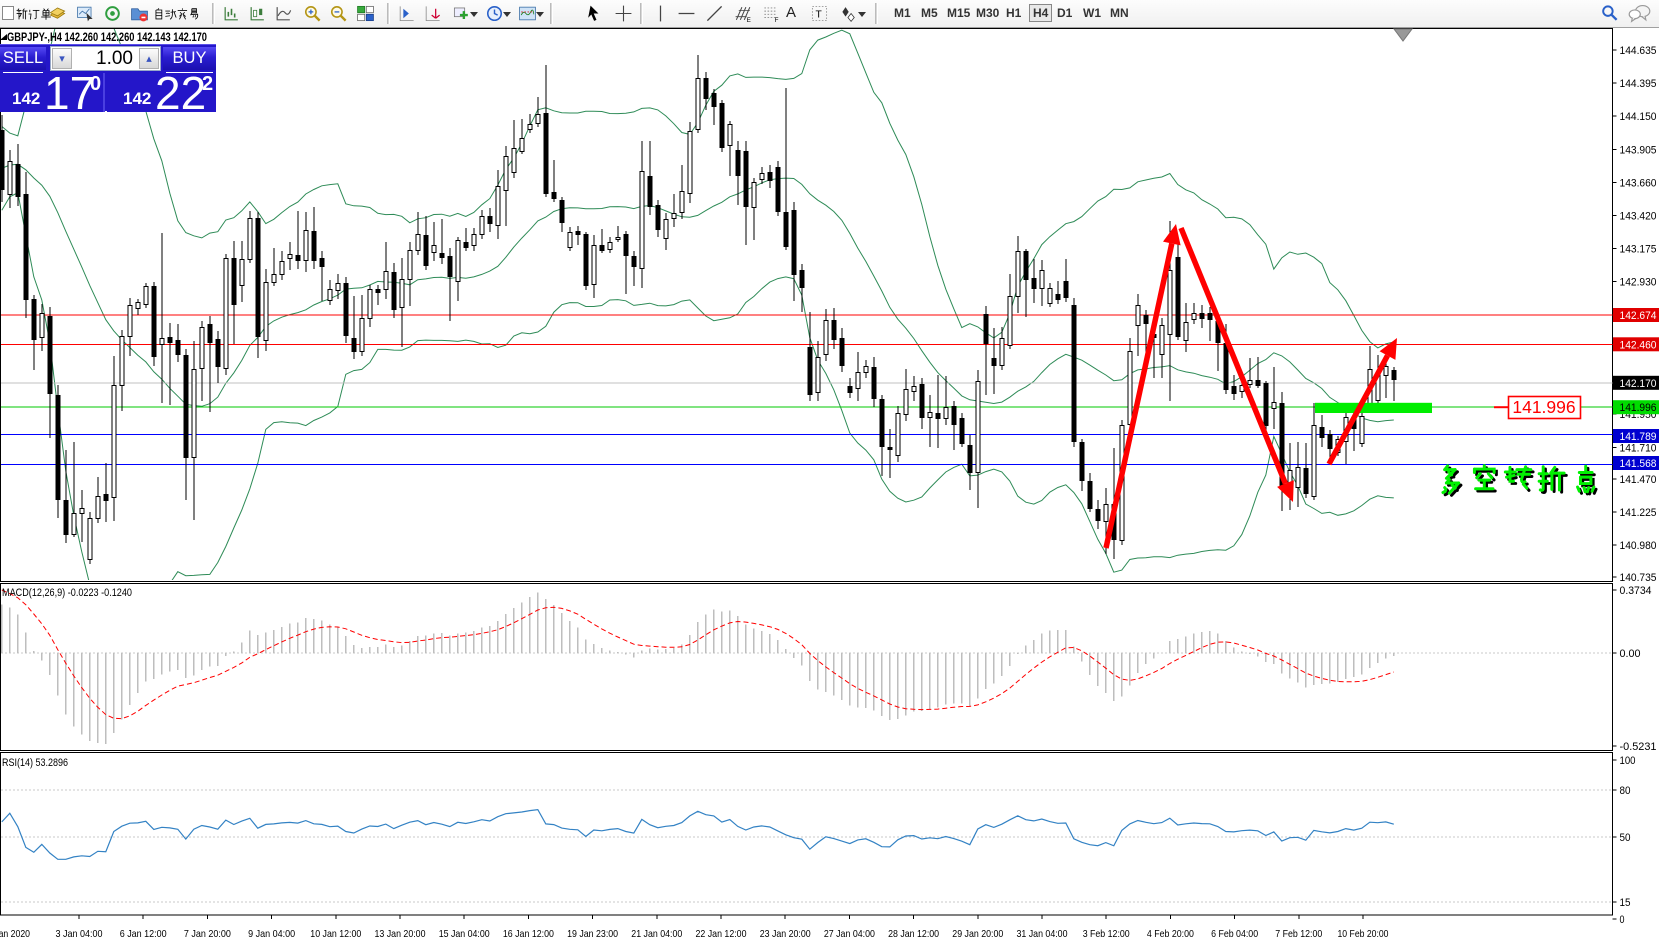  Describe the element at coordinates (1170, 934) in the screenshot. I see `svg-text: 4 Feb 20:00` at that location.